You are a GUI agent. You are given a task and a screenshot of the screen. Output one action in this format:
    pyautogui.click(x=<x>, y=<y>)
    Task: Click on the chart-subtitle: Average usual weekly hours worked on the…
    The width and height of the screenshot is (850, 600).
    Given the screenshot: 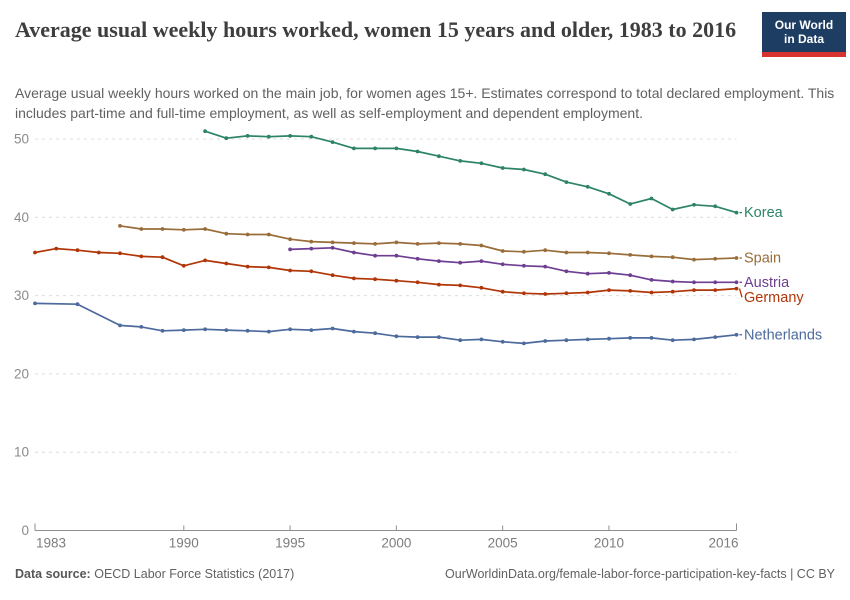 What is the action you would take?
    pyautogui.click(x=425, y=103)
    